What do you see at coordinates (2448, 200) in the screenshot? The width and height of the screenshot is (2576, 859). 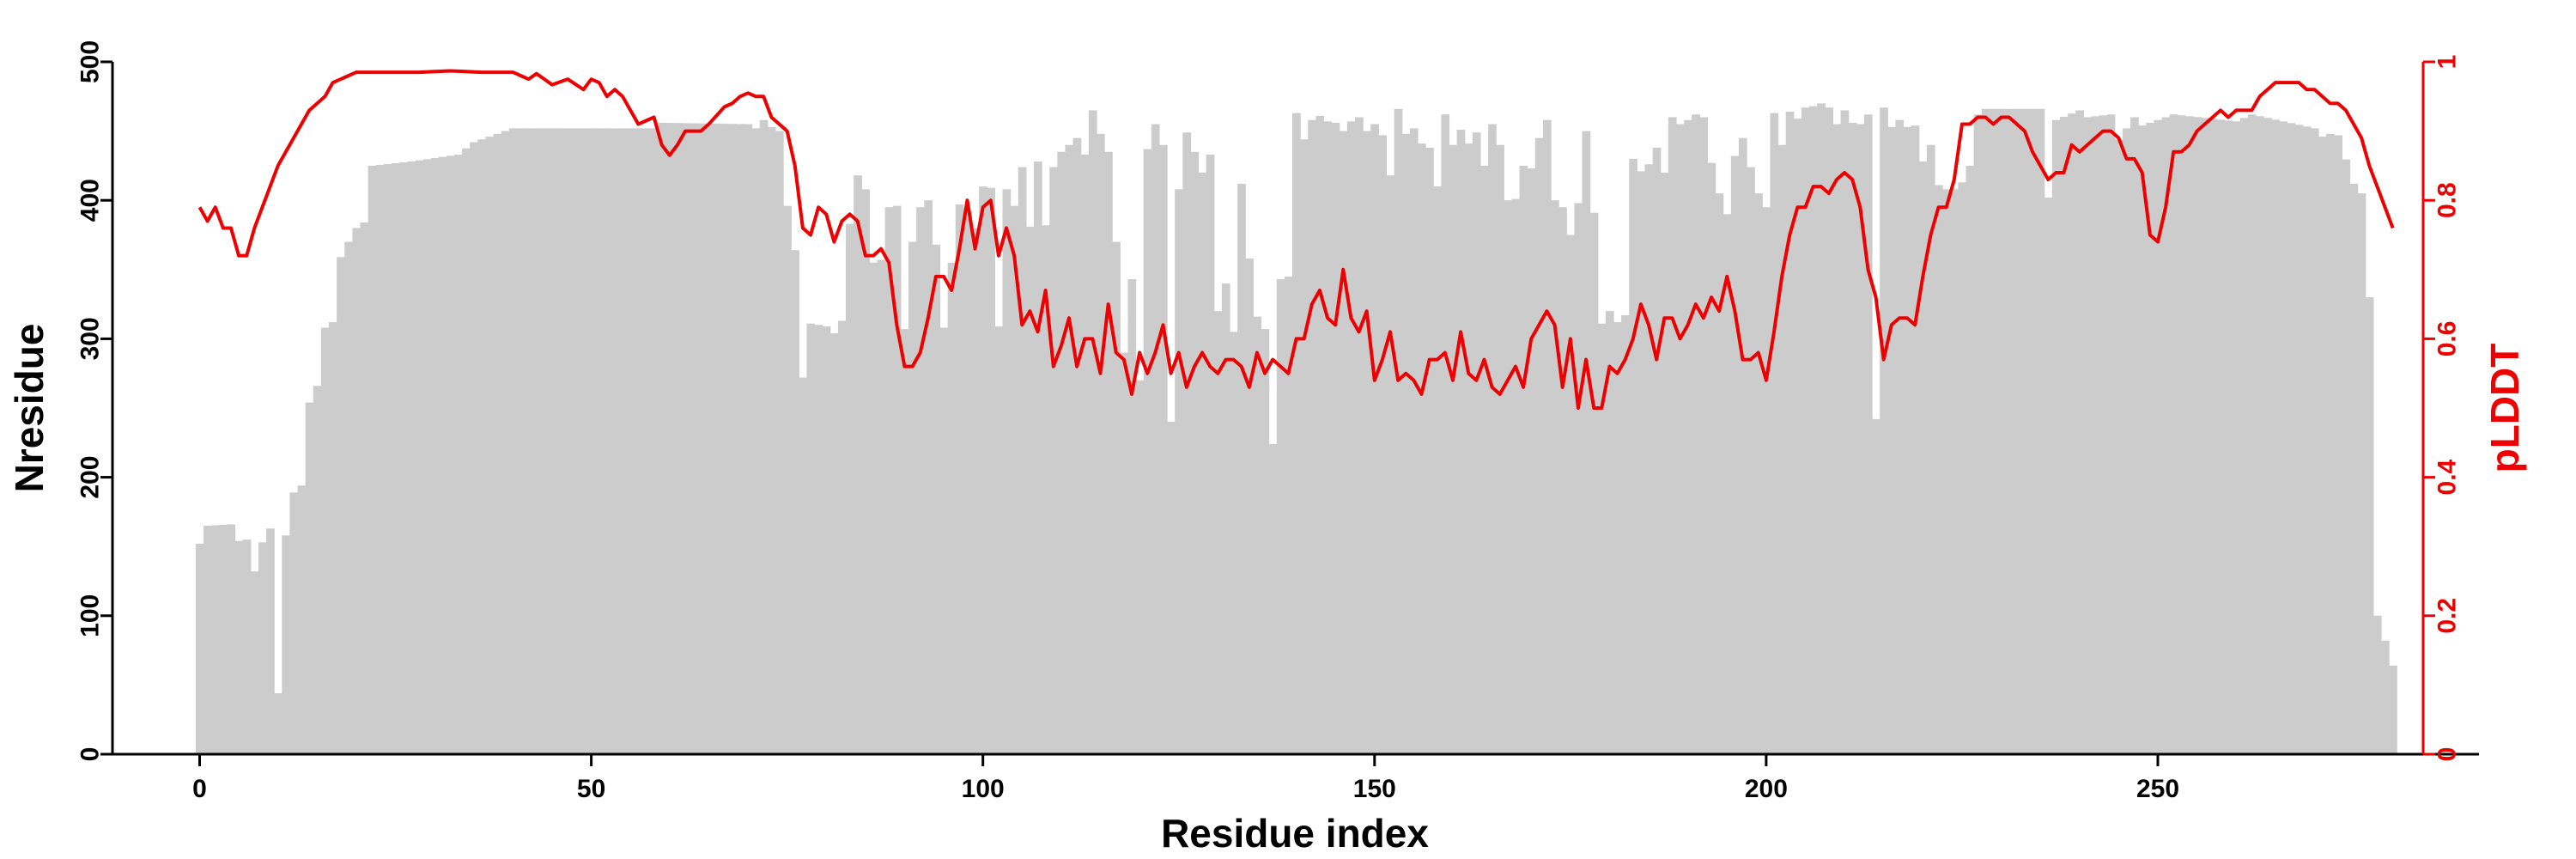 I see `y2-tick-label: 0.8` at bounding box center [2448, 200].